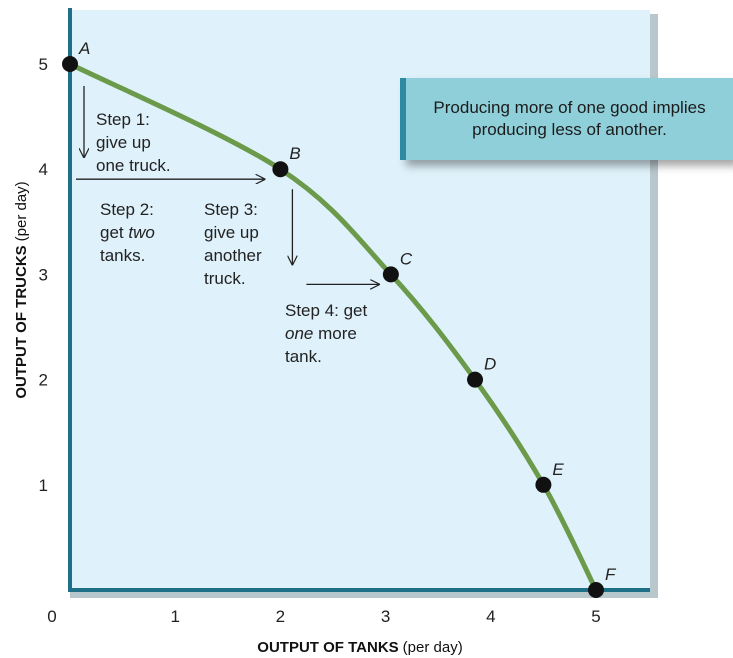 The width and height of the screenshot is (733, 658). What do you see at coordinates (390, 274) in the screenshot?
I see `point-c` at bounding box center [390, 274].